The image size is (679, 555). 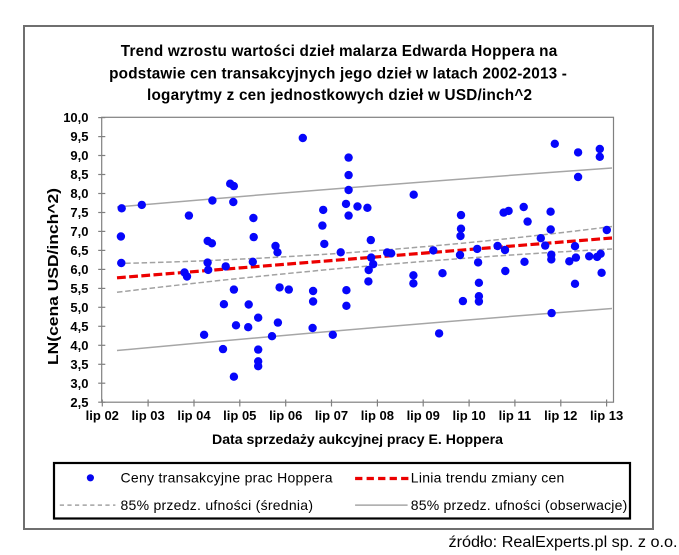 What do you see at coordinates (102, 415) in the screenshot?
I see `svg-text: lip 02` at bounding box center [102, 415].